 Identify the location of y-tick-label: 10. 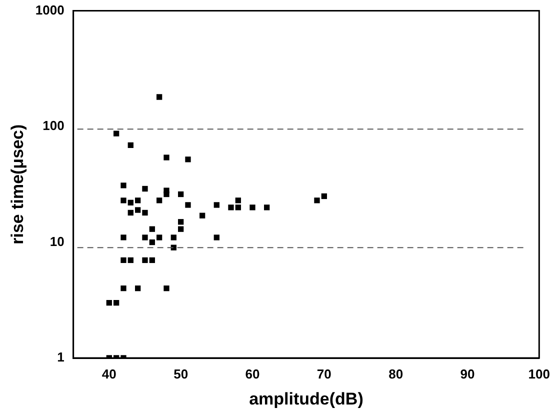
(57, 241).